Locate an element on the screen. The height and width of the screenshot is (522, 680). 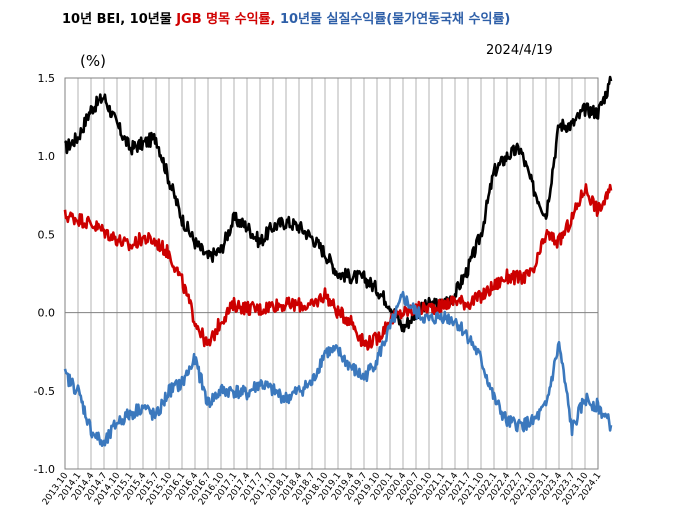
title-bei-part: 10년 BEI, 10년물 is located at coordinates (119, 19).